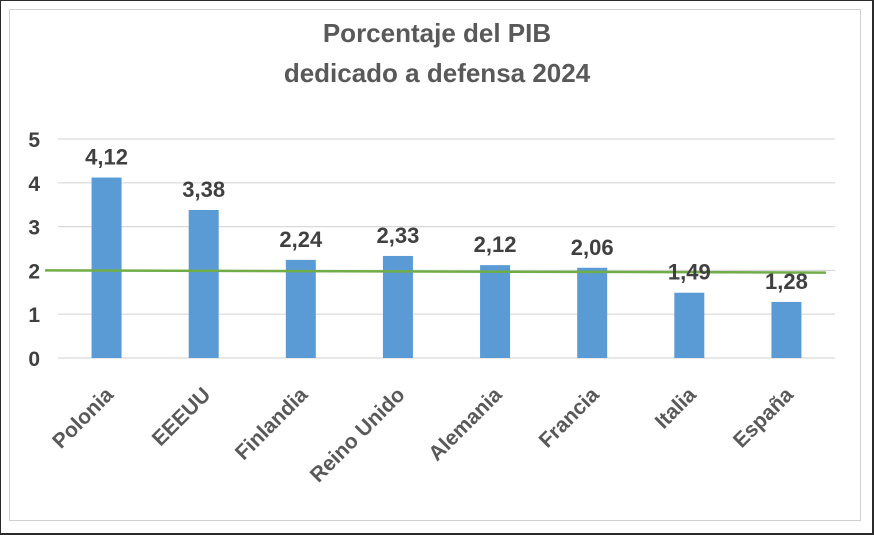 The width and height of the screenshot is (874, 535). I want to click on category-label-italia: Italia, so click(676, 408).